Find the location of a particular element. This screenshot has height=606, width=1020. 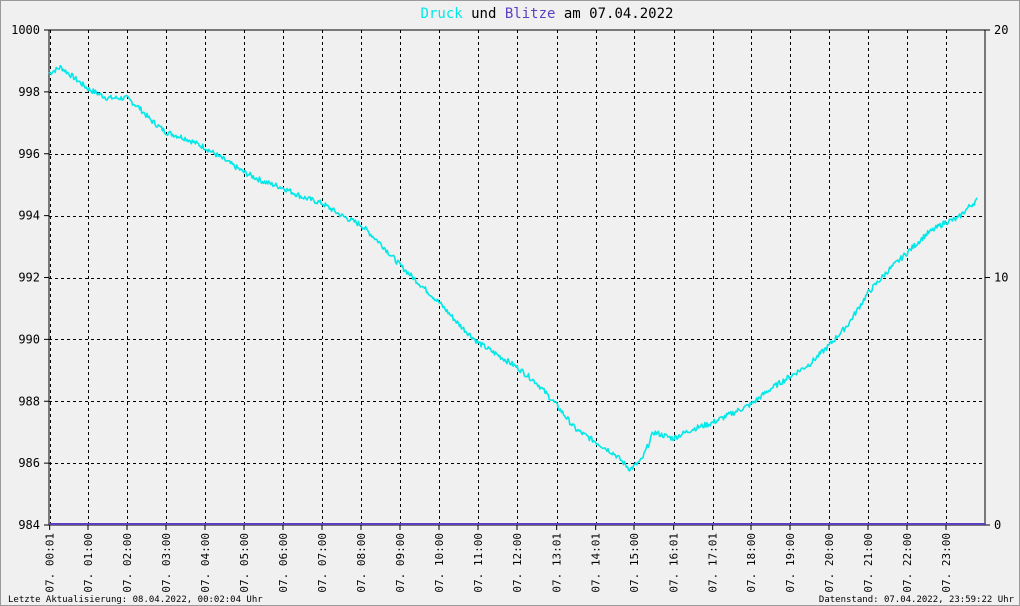

left-axis-tick-label: 1000 is located at coordinates (25, 30).